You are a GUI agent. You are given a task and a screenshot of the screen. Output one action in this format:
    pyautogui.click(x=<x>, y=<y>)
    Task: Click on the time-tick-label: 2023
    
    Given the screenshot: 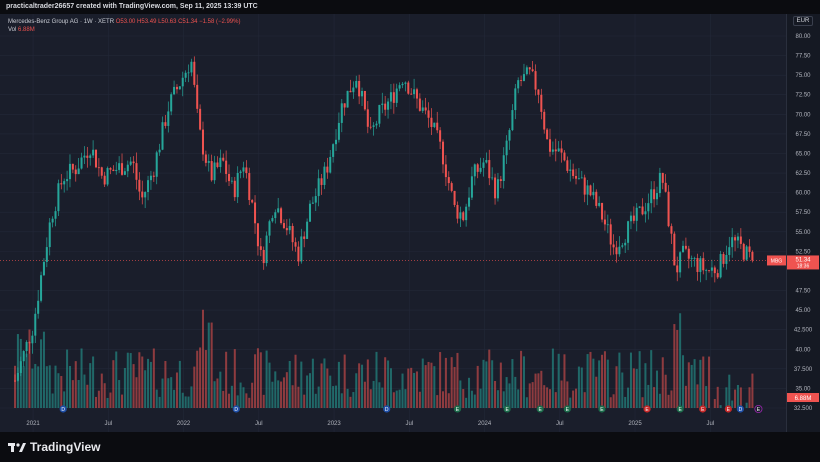 What is the action you would take?
    pyautogui.click(x=334, y=424)
    